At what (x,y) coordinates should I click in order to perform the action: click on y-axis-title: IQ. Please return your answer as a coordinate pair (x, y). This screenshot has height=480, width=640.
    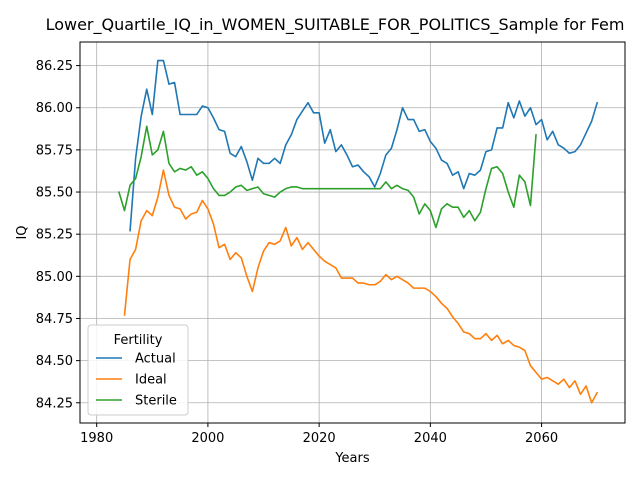
    Looking at the image, I should click on (22, 232).